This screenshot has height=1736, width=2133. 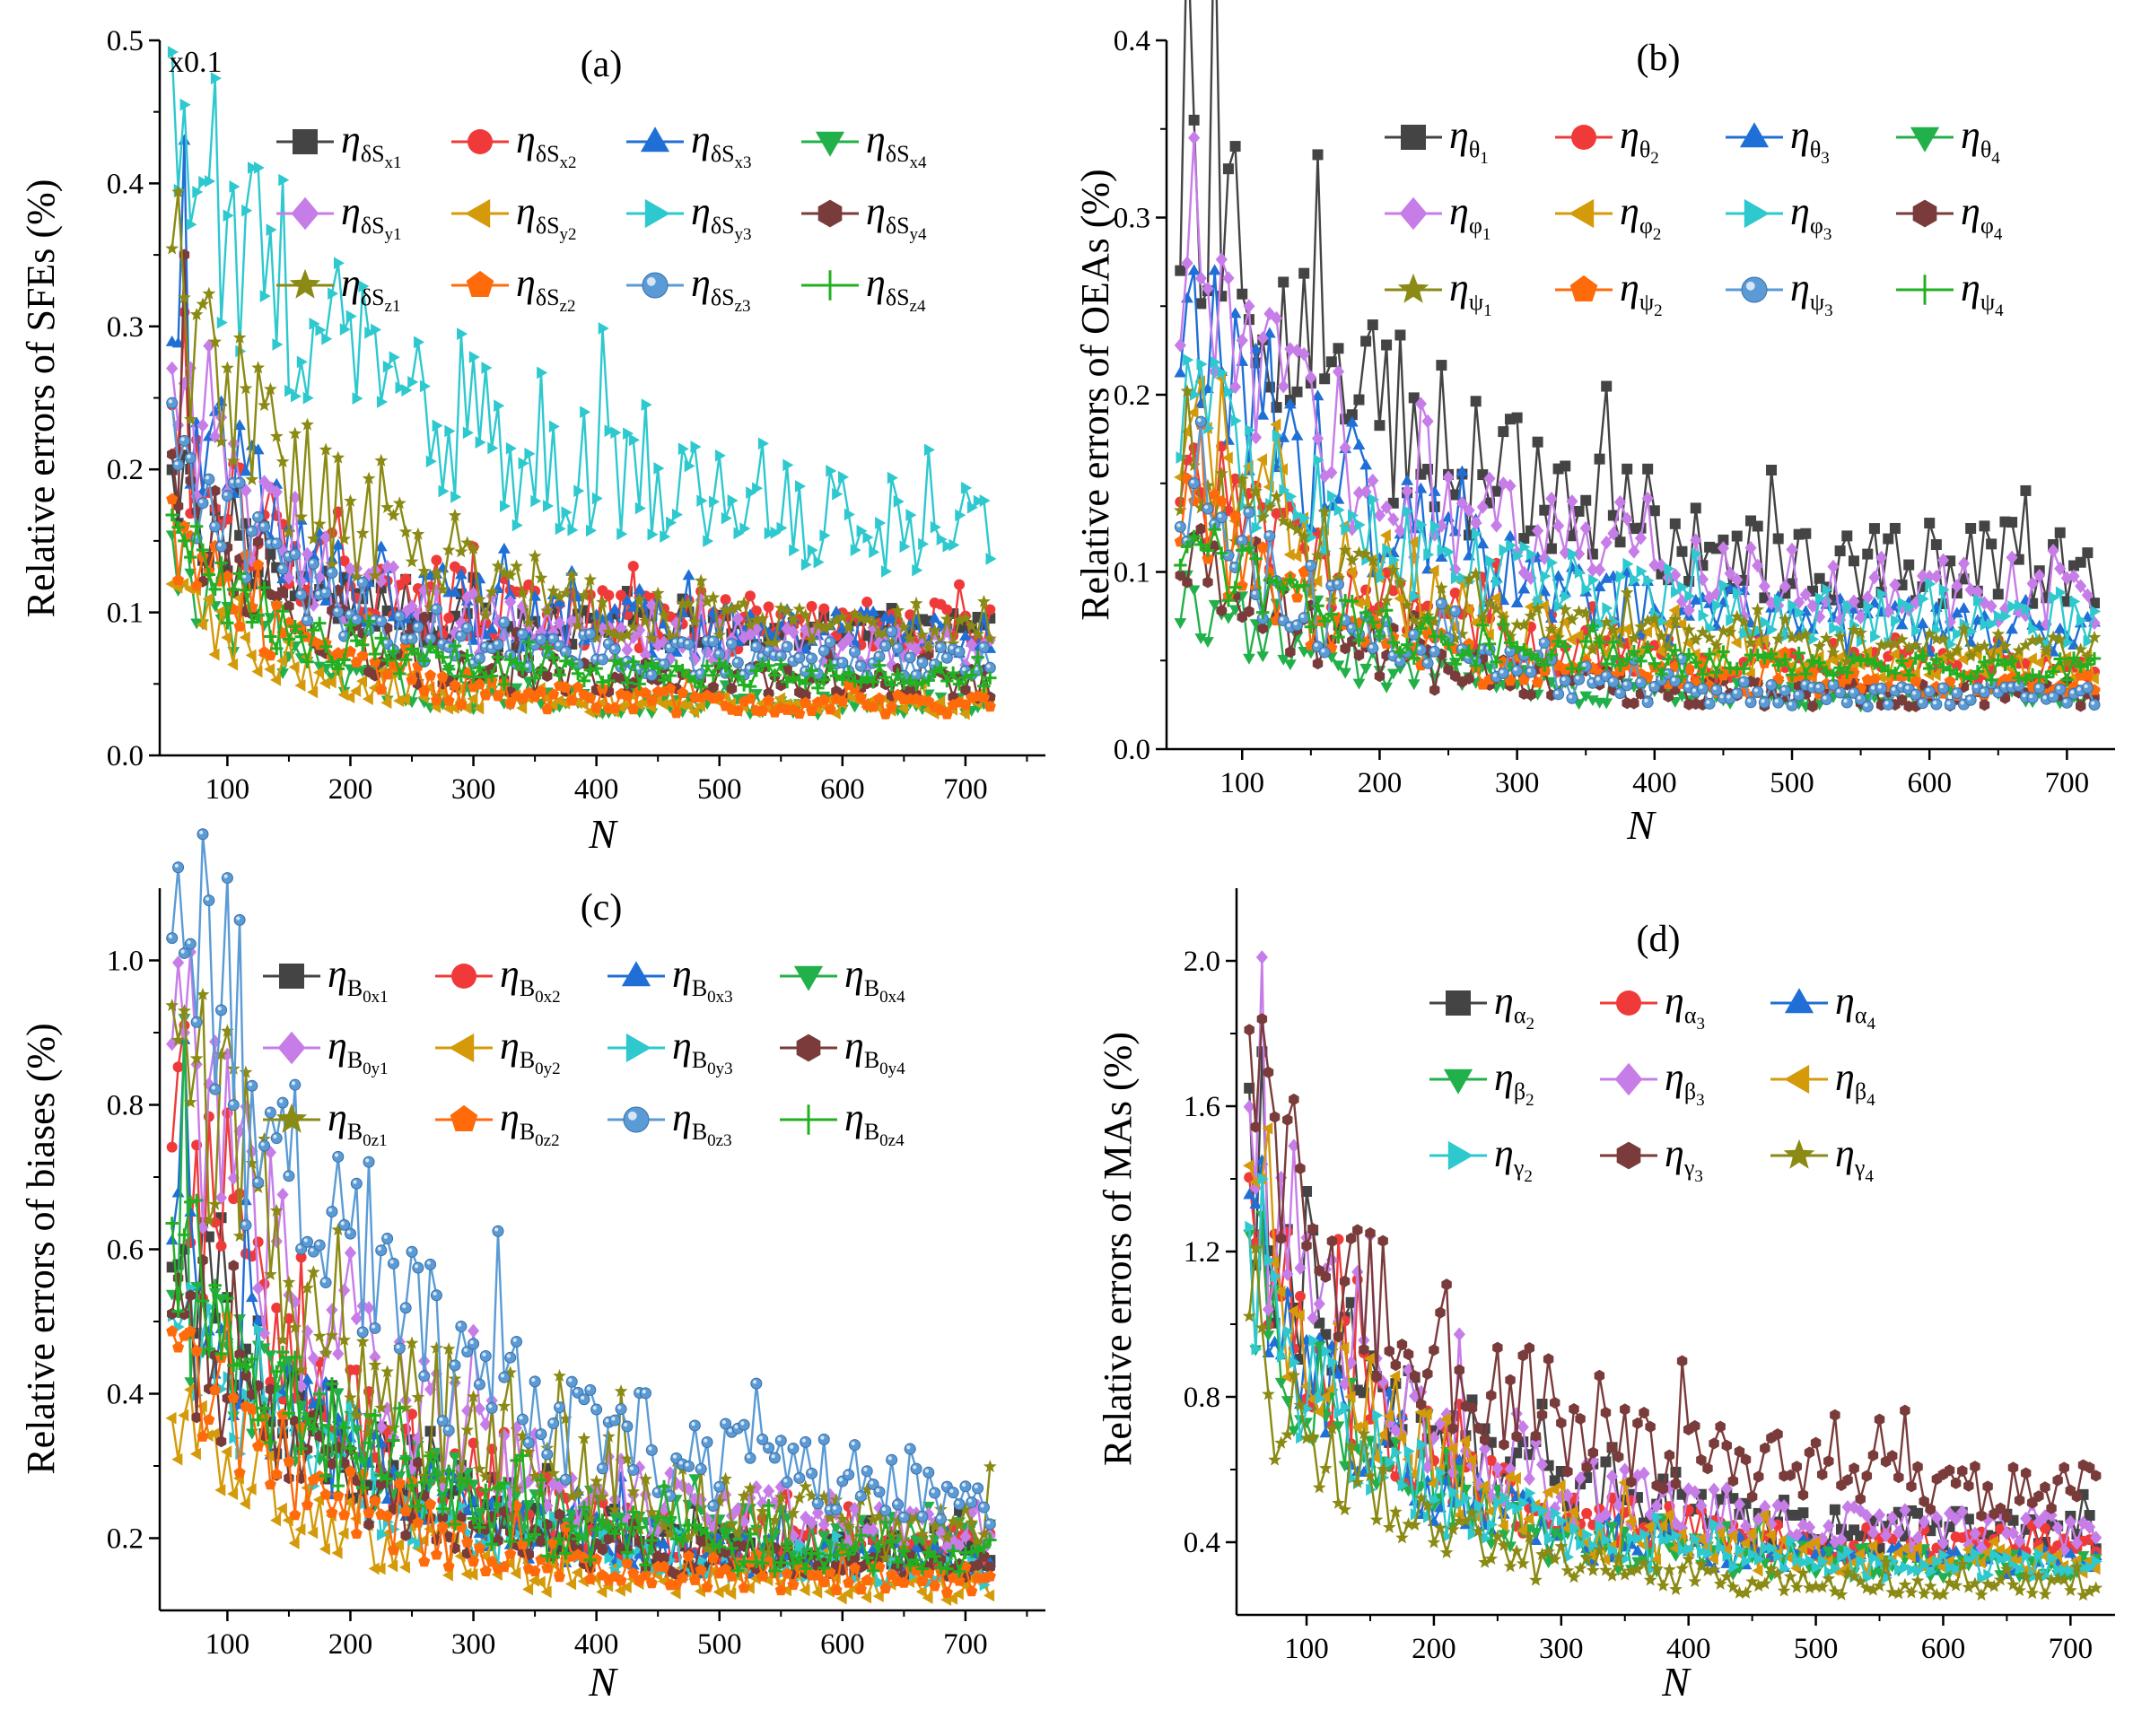 I want to click on point-ηB0y2-123, so click(x=927, y=1598).